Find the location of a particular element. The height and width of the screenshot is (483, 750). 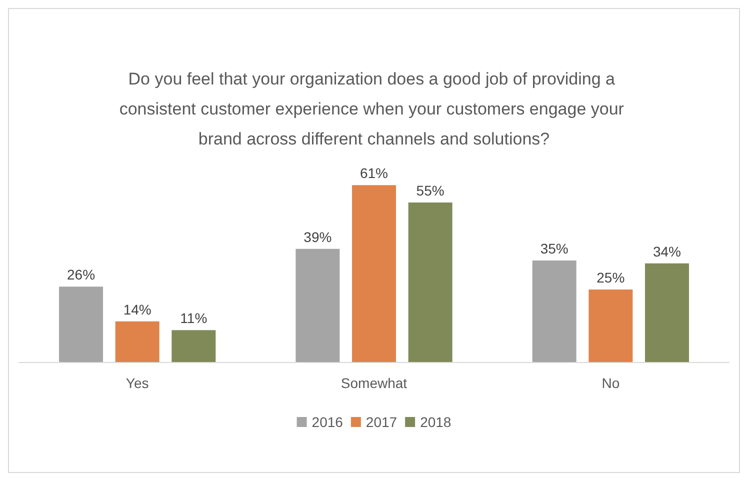

x-tick-label: Somewhat is located at coordinates (374, 383).